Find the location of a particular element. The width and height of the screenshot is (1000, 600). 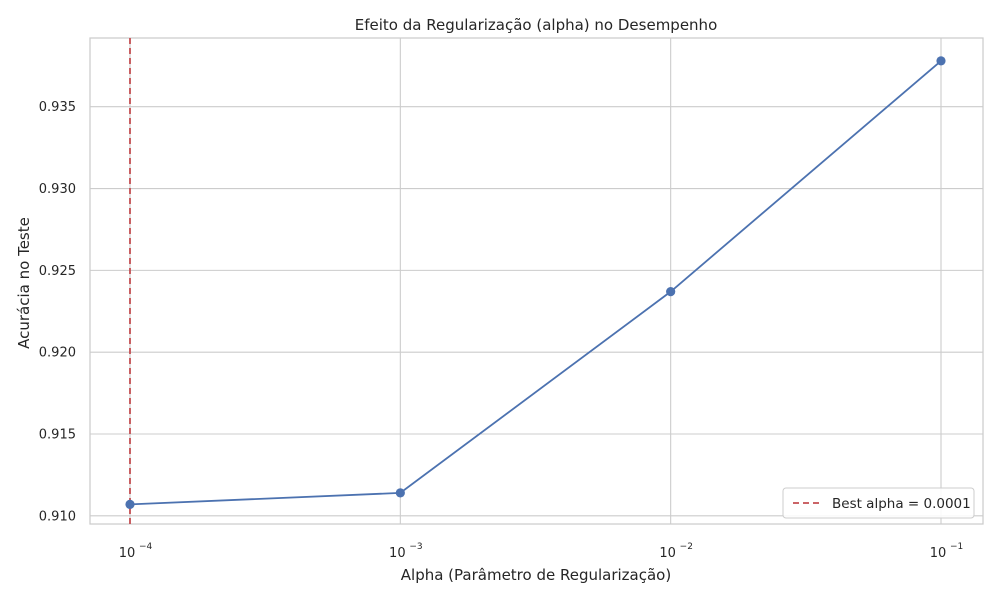

x-tick-exponent: −3 is located at coordinates (415, 547).